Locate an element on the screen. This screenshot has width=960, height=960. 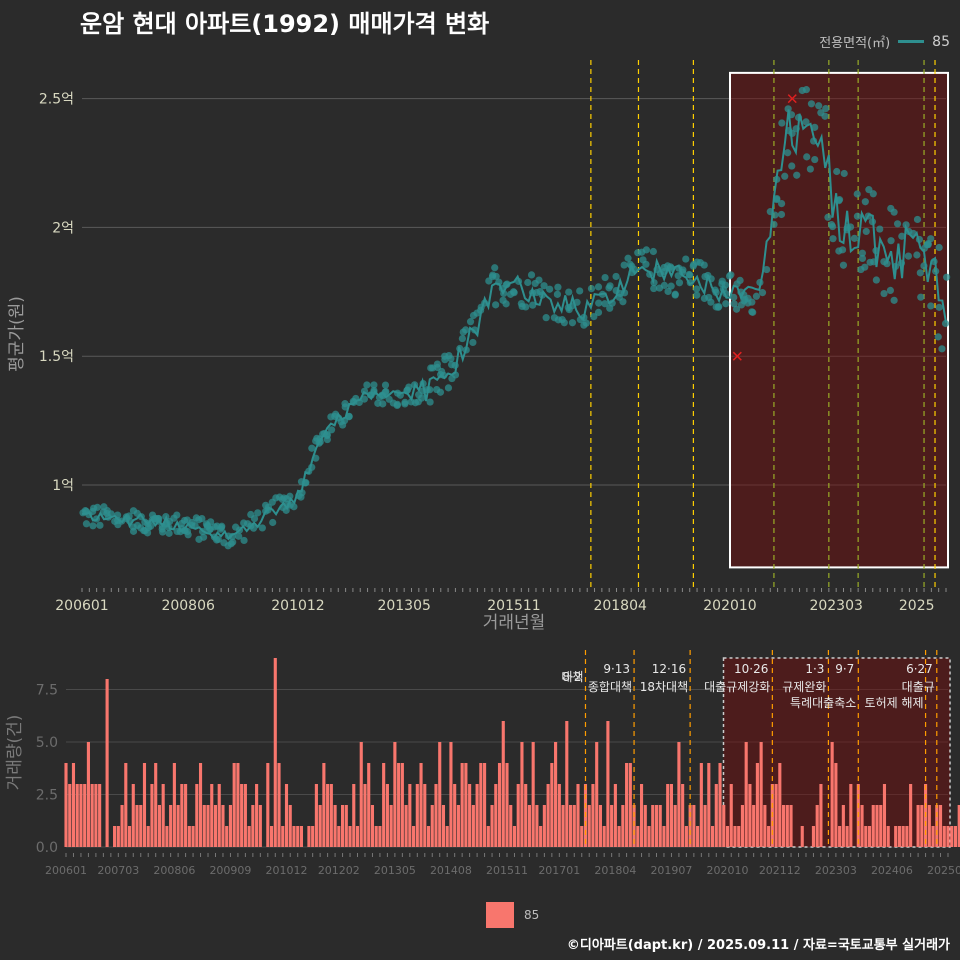
x-tick-label: 201305 is located at coordinates (395, 870).